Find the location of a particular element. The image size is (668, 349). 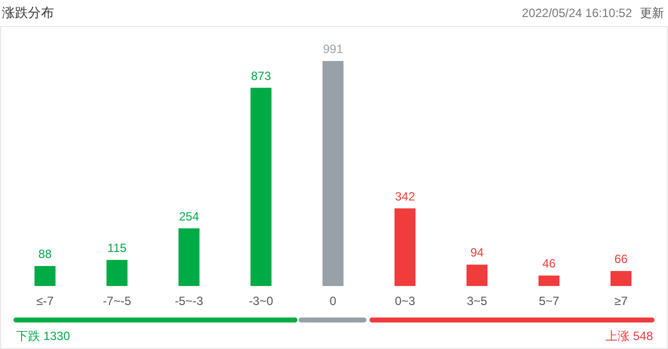

chart-title: 涨跌分布 is located at coordinates (28, 12).